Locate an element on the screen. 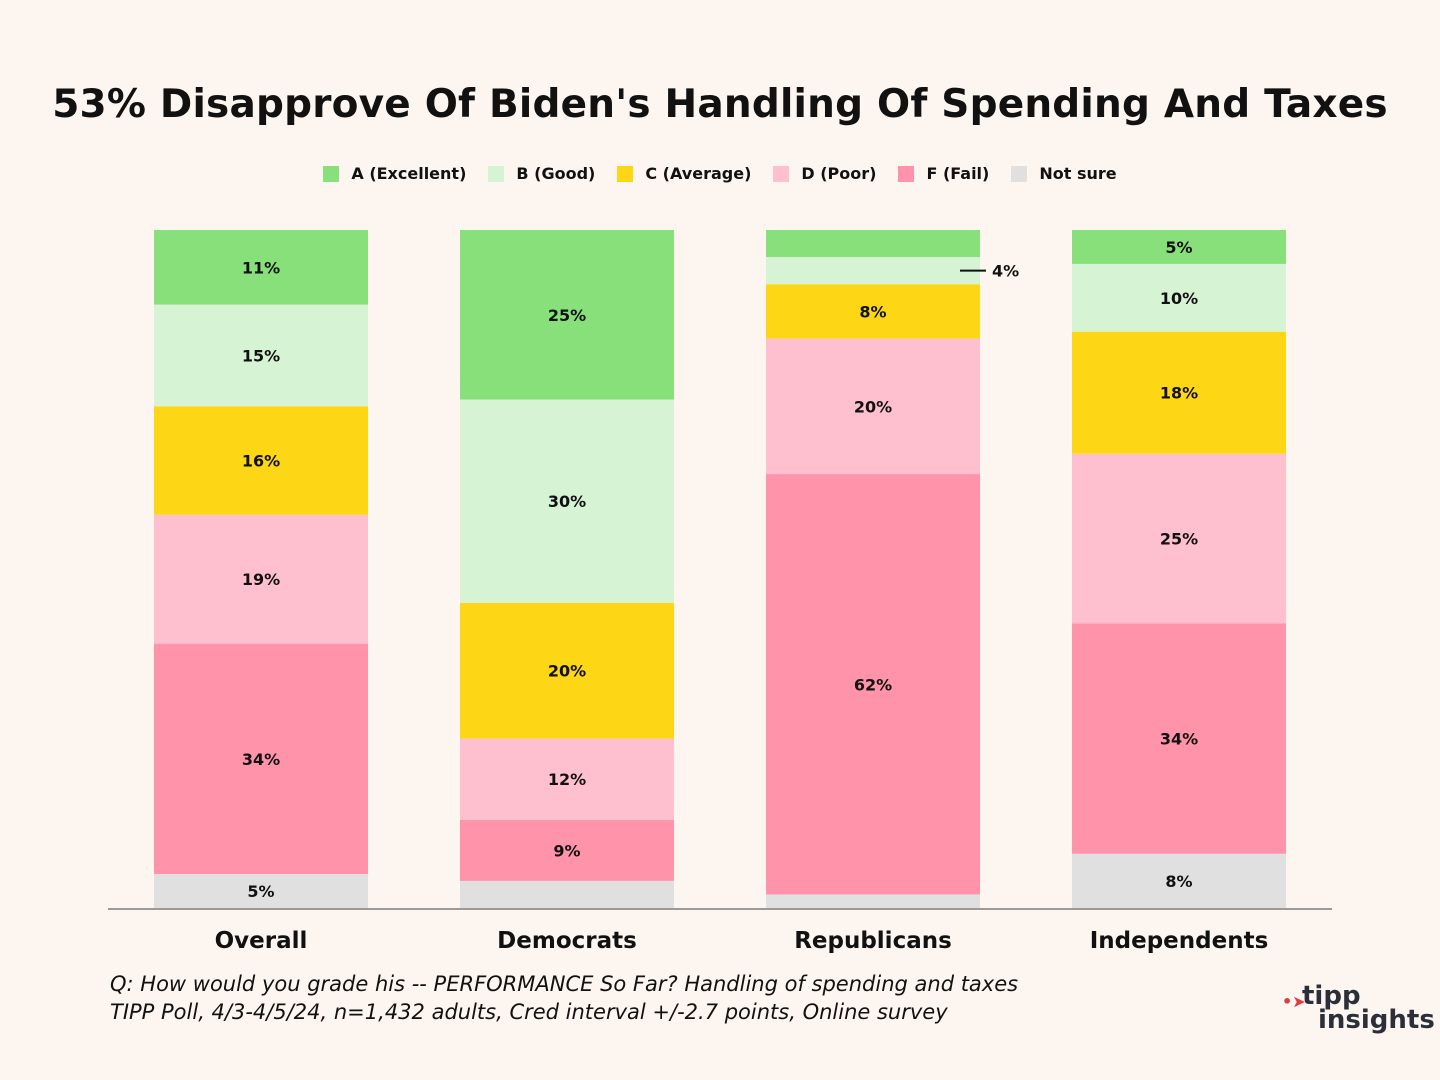 Image resolution: width=1440 pixels, height=1080 pixels. legend-label: D (Poor) is located at coordinates (839, 173).